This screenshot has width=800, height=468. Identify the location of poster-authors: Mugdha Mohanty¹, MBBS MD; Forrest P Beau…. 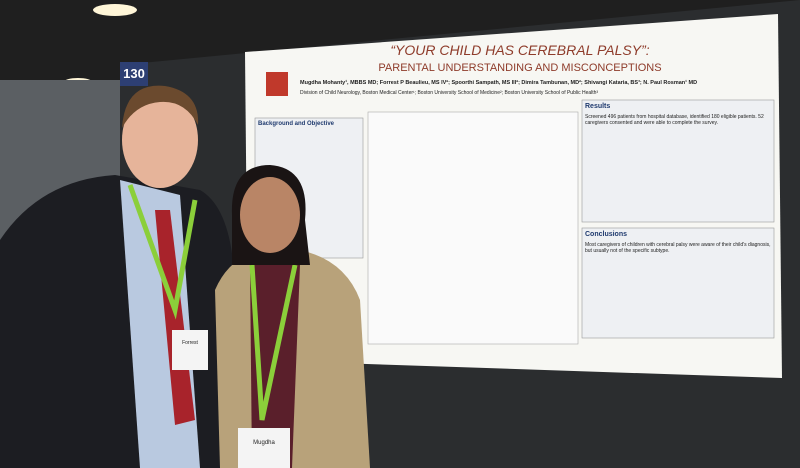
(499, 83).